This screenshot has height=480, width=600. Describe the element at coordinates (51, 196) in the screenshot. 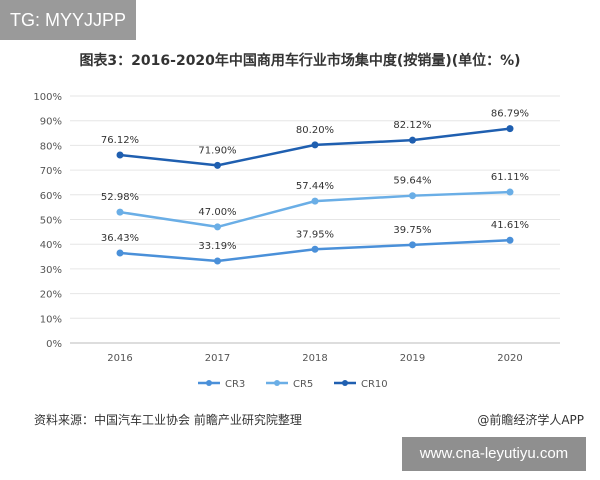

I see `y-tick-label: 60%` at that location.